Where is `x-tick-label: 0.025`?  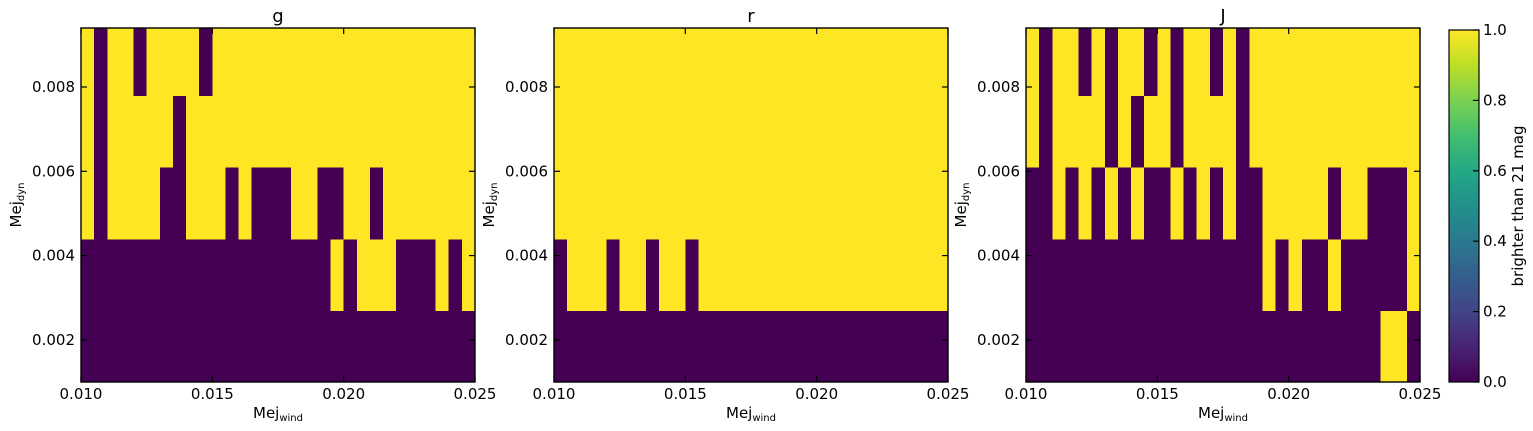 x-tick-label: 0.025 is located at coordinates (475, 394).